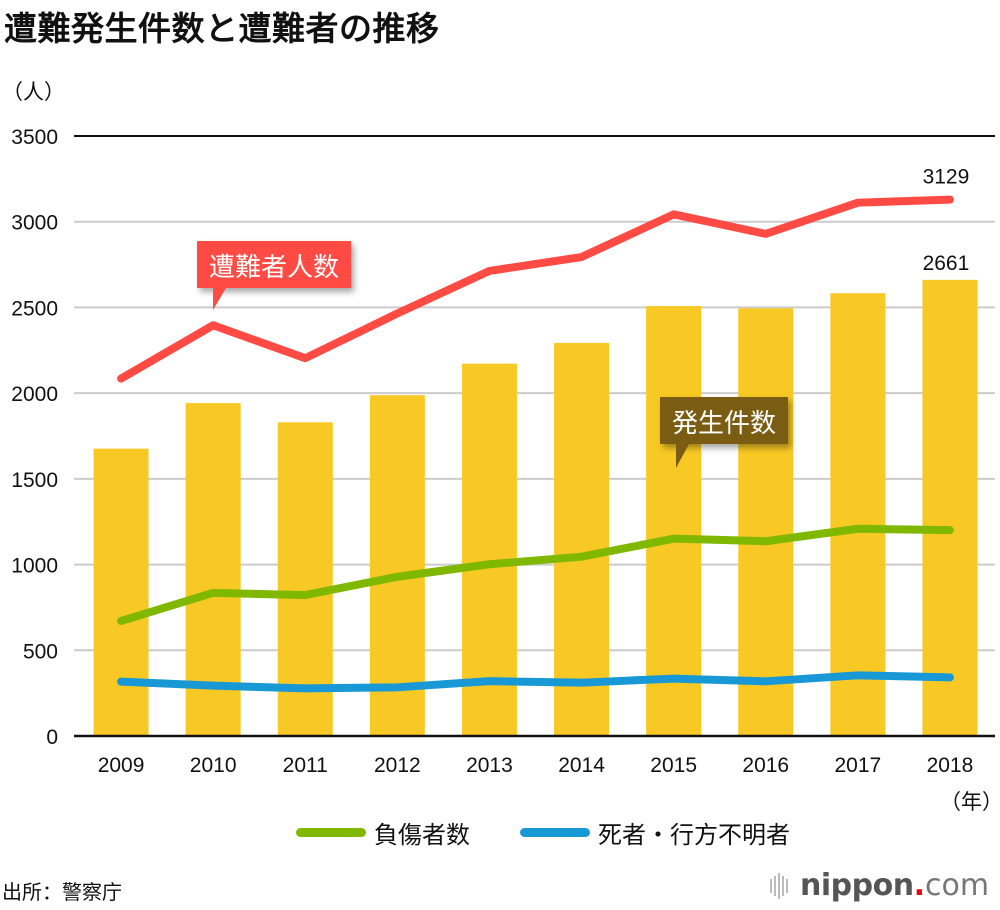 The width and height of the screenshot is (1000, 910). Describe the element at coordinates (535, 574) in the screenshot. I see `line-injured` at that location.